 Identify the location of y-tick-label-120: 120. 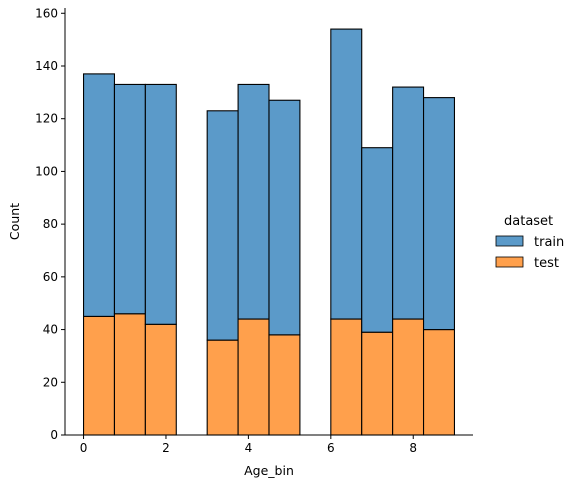
(46, 119).